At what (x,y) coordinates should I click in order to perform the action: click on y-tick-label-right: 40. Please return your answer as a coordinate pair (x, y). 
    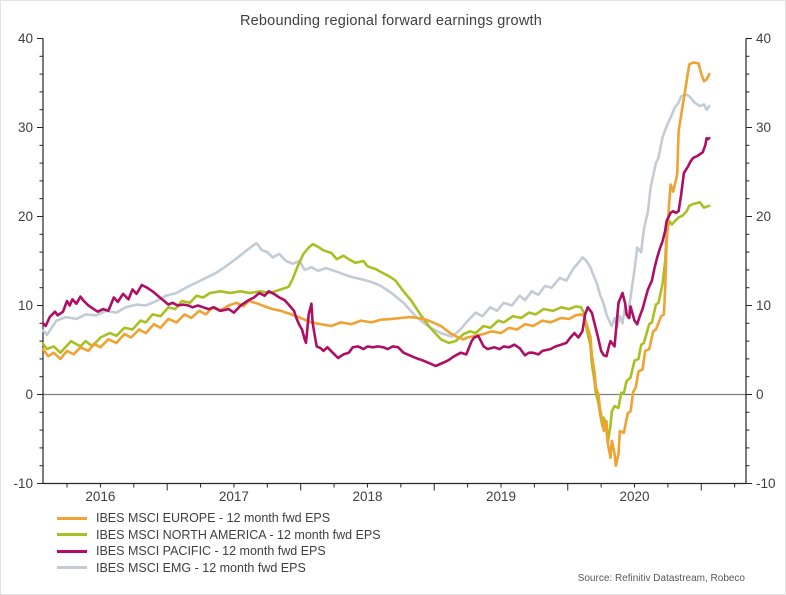
    Looking at the image, I should click on (763, 38).